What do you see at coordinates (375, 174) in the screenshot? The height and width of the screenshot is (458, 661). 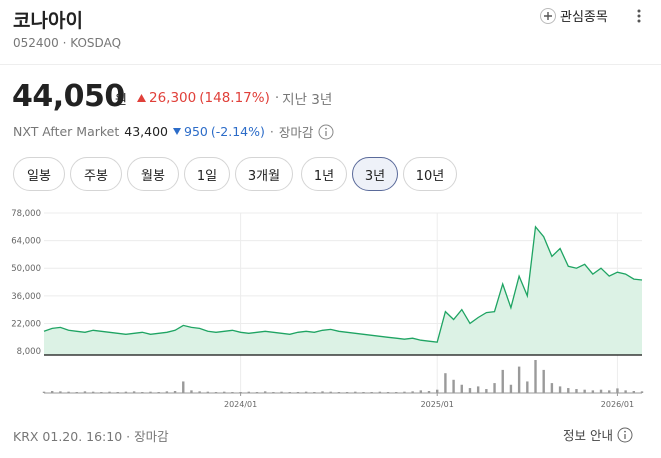 I see `period-tab: 3년` at bounding box center [375, 174].